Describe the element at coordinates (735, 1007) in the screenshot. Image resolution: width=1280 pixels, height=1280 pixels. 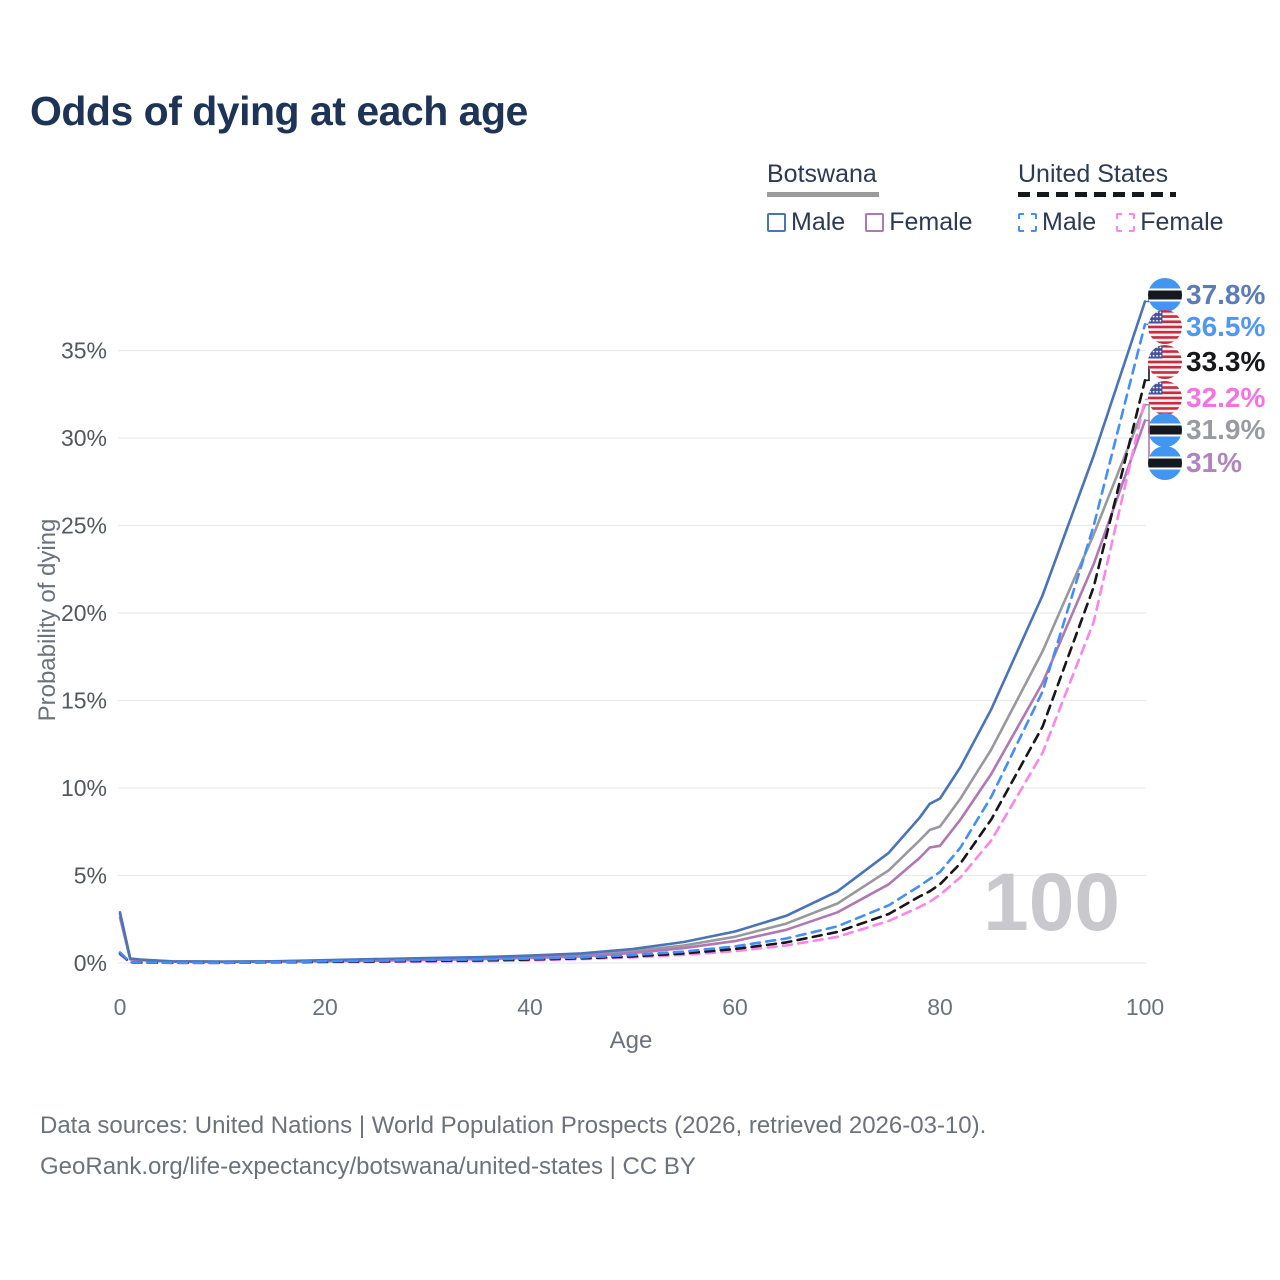
I see `x-tick-label: 60` at that location.